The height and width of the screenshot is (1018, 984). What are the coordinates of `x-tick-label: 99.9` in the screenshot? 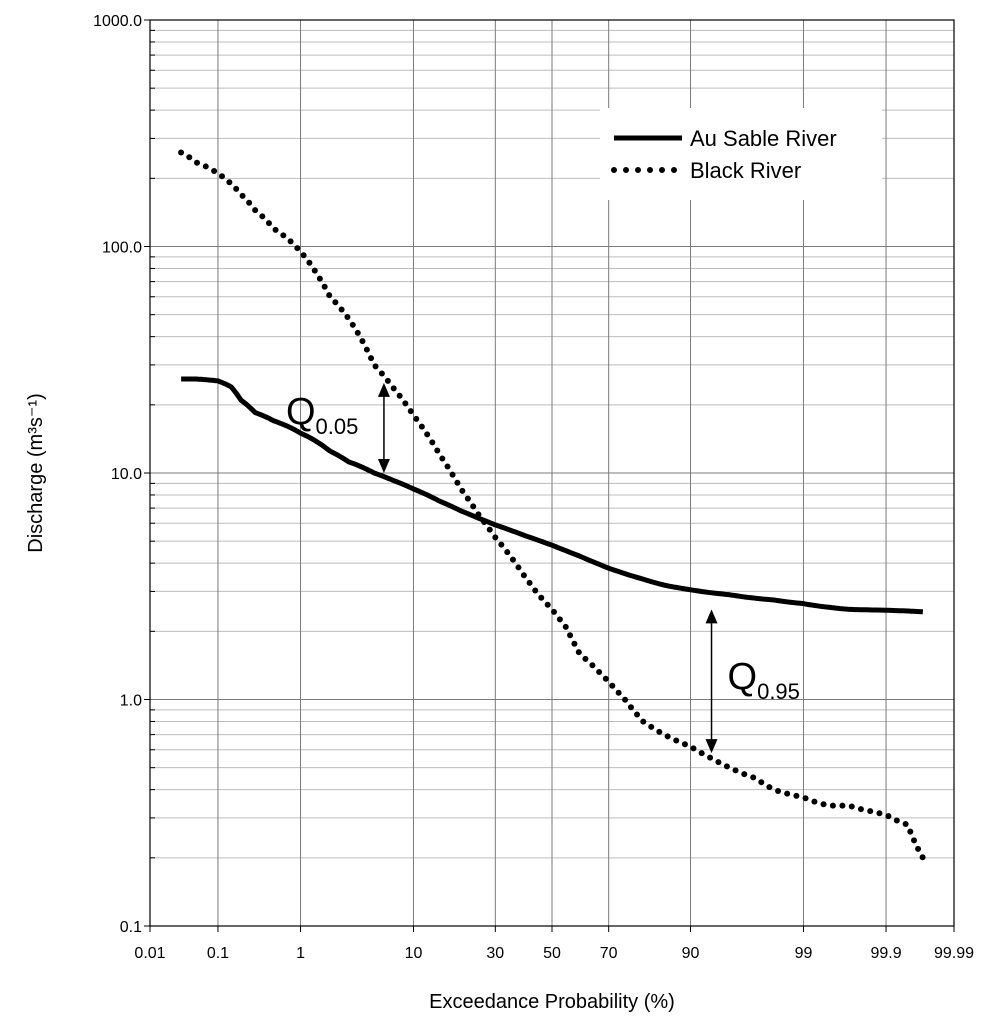 It's located at (885, 953).